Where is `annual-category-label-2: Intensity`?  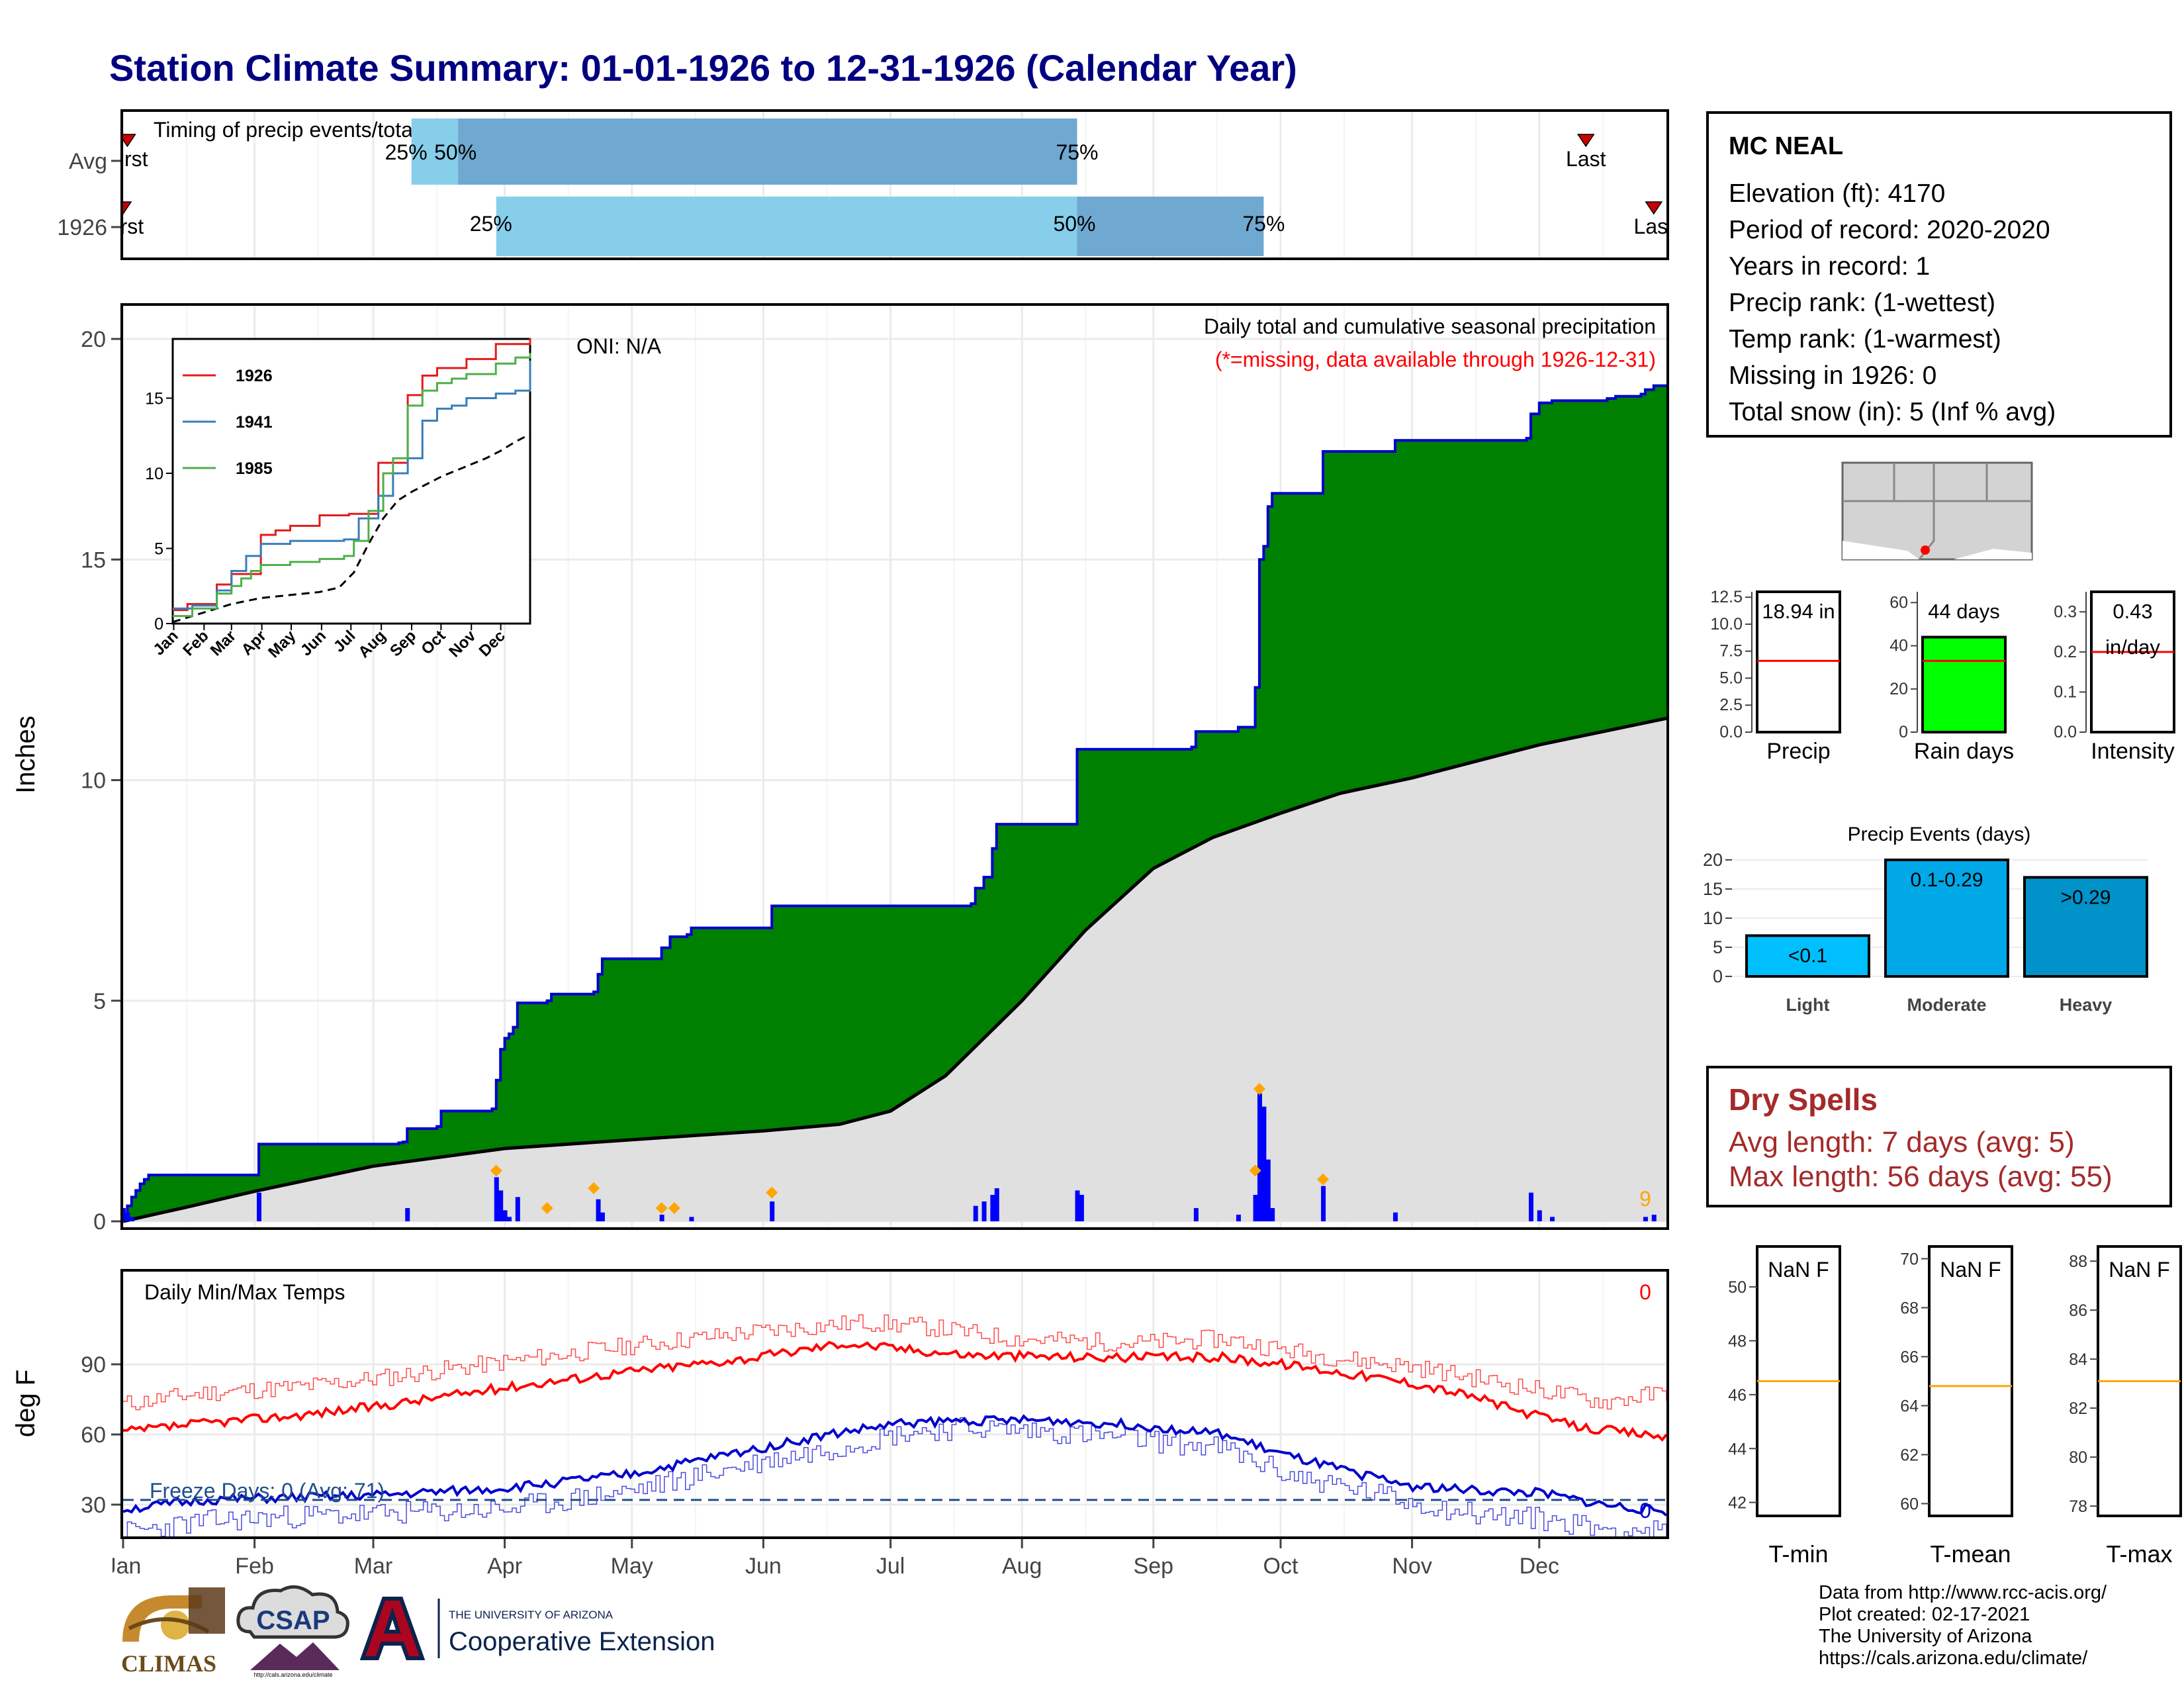 annual-category-label-2: Intensity is located at coordinates (2133, 751).